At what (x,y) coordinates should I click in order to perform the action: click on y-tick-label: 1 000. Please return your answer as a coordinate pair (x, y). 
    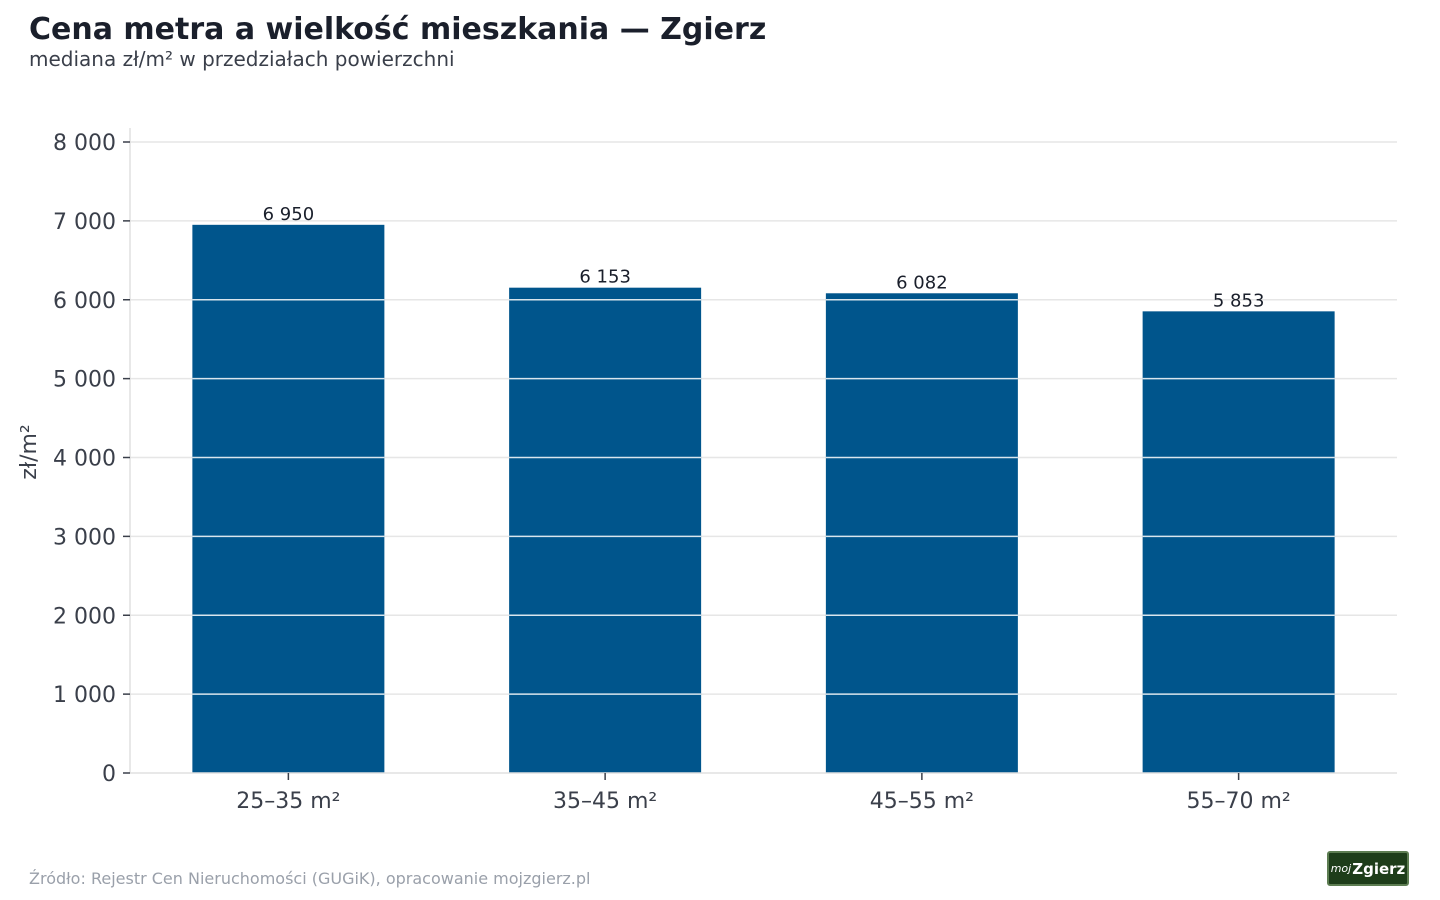
    Looking at the image, I should click on (84, 695).